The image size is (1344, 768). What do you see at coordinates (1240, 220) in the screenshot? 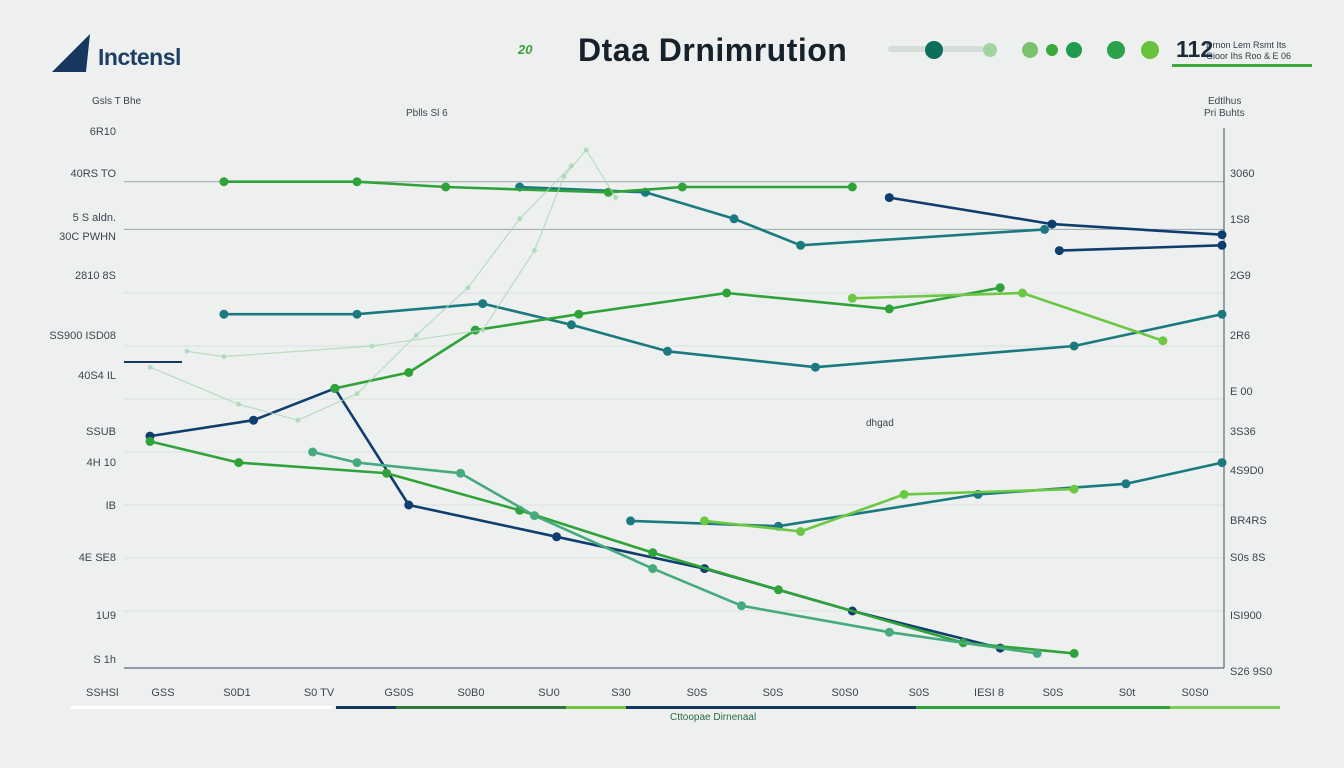
I see `y-tick-right: 1S8` at bounding box center [1240, 220].